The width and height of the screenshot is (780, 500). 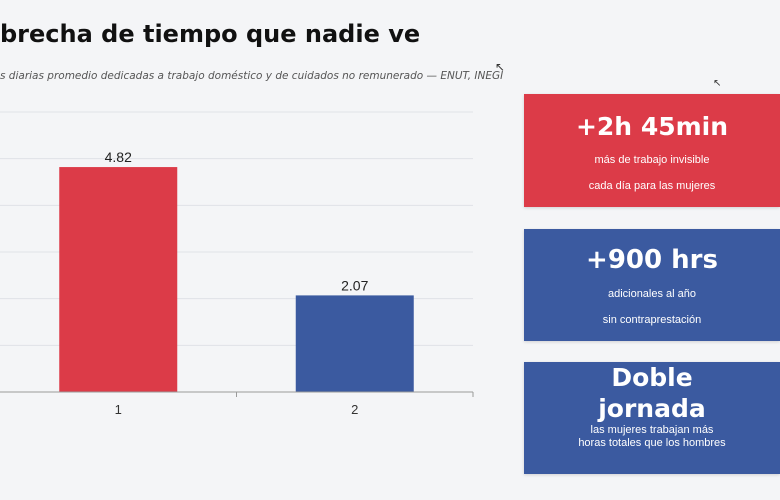 What do you see at coordinates (652, 429) in the screenshot?
I see `stat-card-desc-line1: las mujeres trabajan más` at bounding box center [652, 429].